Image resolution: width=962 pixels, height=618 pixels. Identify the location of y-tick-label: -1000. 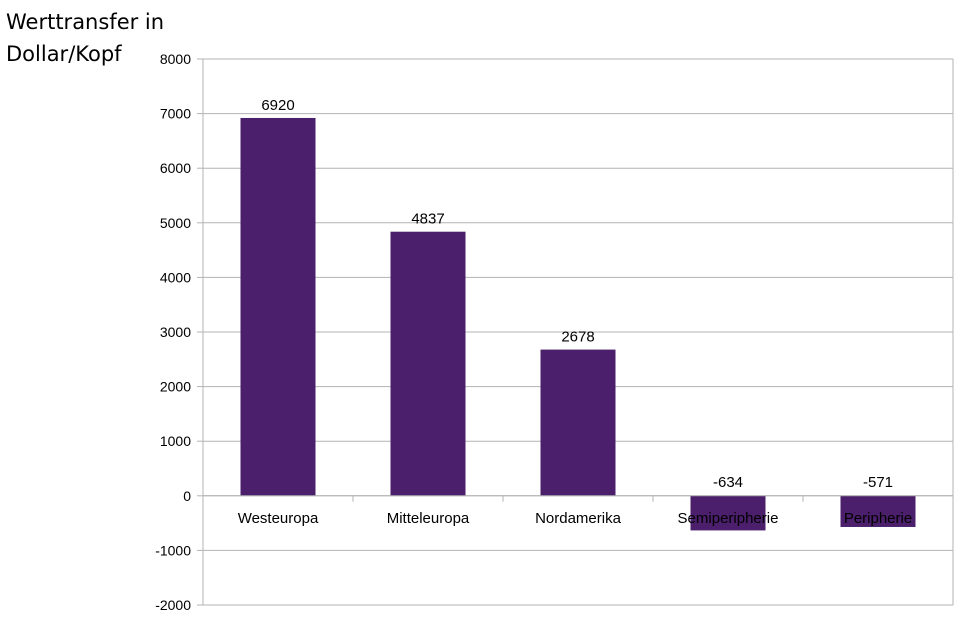
(173, 550).